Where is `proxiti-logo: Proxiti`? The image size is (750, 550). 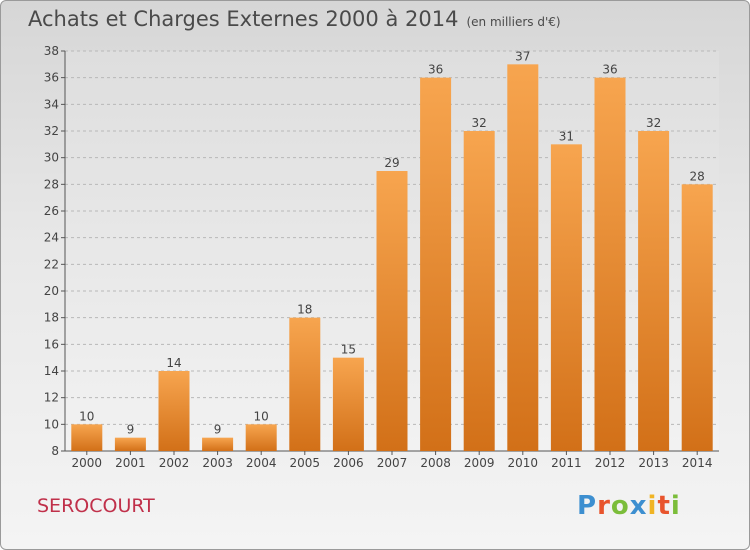 proxiti-logo: Proxiti is located at coordinates (629, 506).